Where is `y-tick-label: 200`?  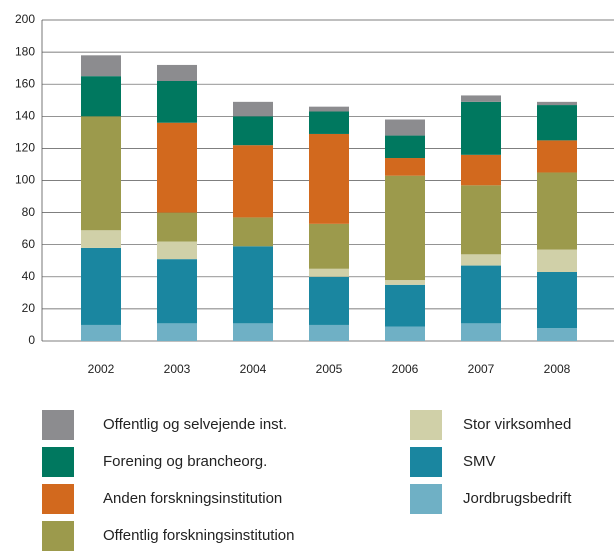
y-tick-label: 200 is located at coordinates (25, 19).